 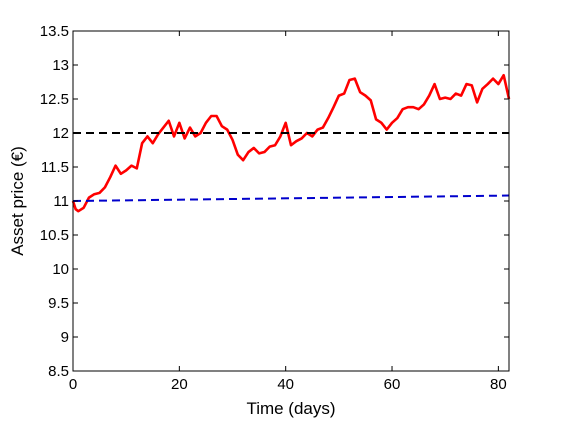 What do you see at coordinates (58, 303) in the screenshot?
I see `y-tick-label: 9.5` at bounding box center [58, 303].